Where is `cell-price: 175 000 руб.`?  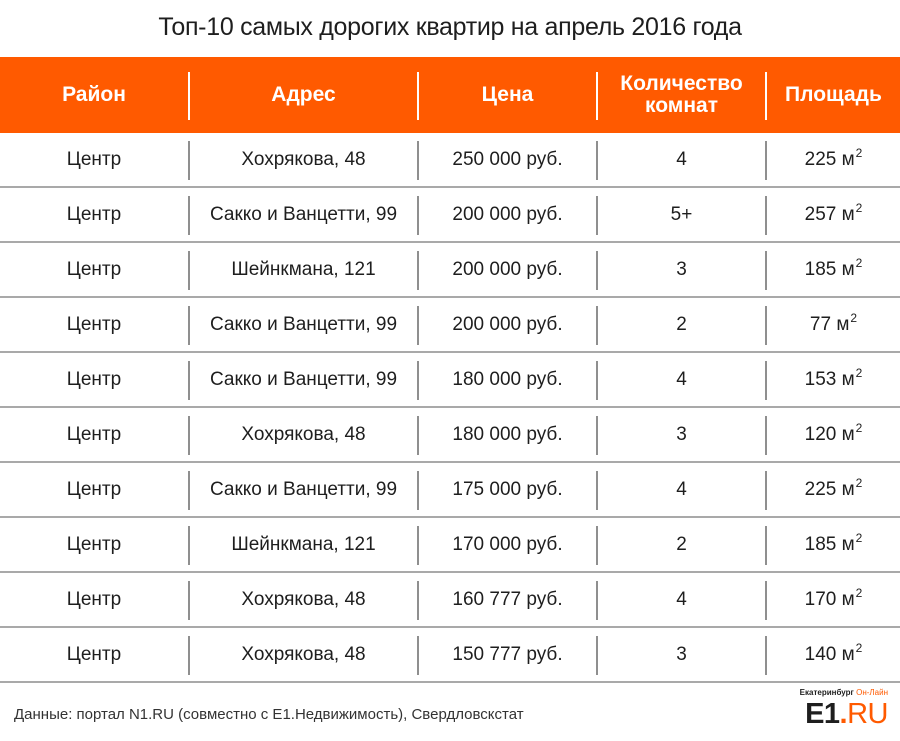 cell-price: 175 000 руб. is located at coordinates (507, 489).